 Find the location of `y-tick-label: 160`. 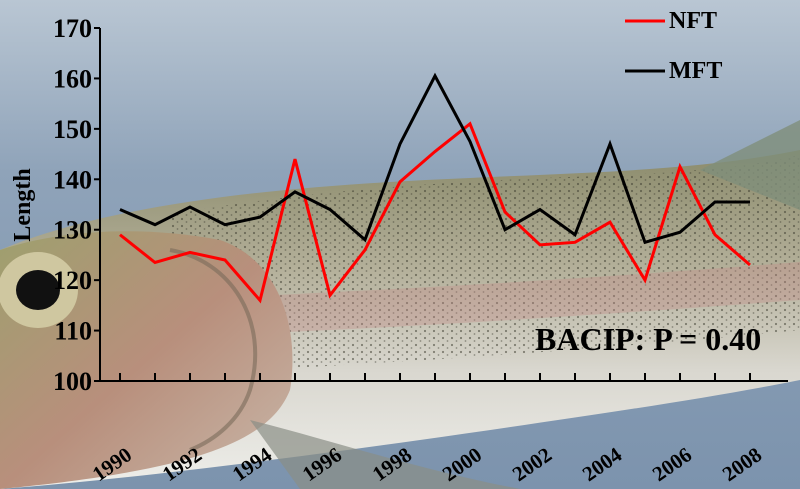

y-tick-label: 160 is located at coordinates (72, 78).